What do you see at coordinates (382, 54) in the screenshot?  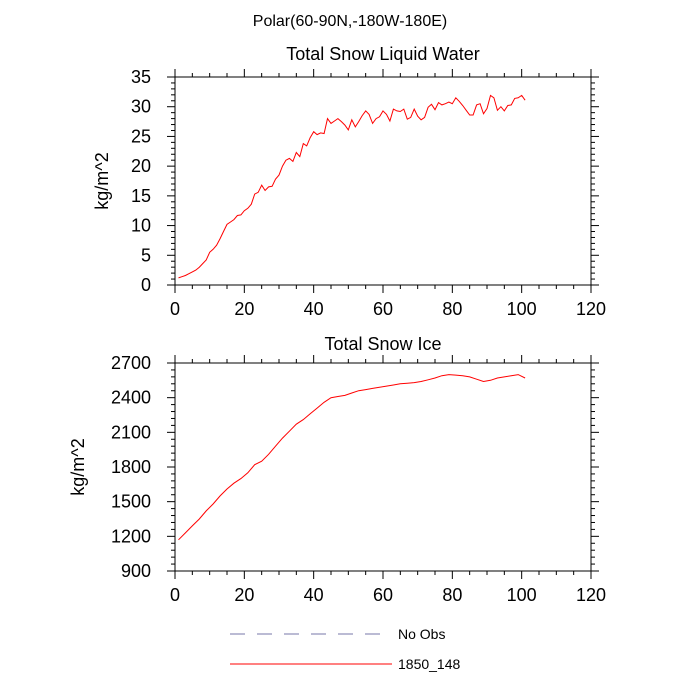 I see `chart-title: Total Snow Liquid Water` at bounding box center [382, 54].